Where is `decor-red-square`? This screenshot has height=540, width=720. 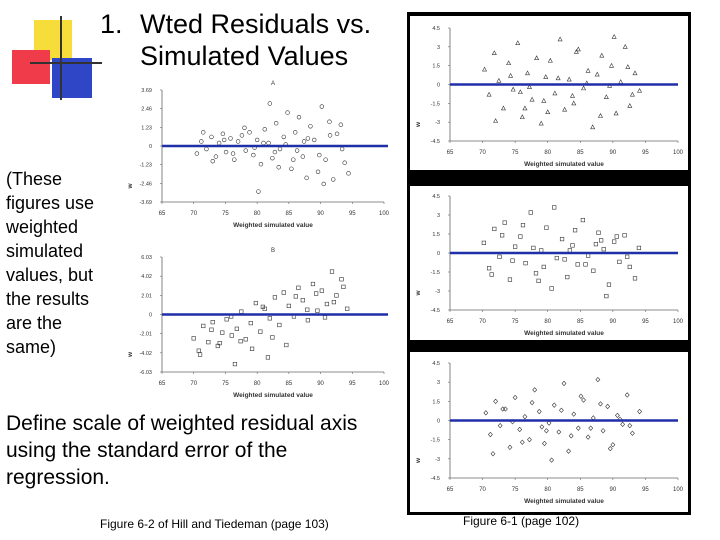 decor-red-square is located at coordinates (31, 67).